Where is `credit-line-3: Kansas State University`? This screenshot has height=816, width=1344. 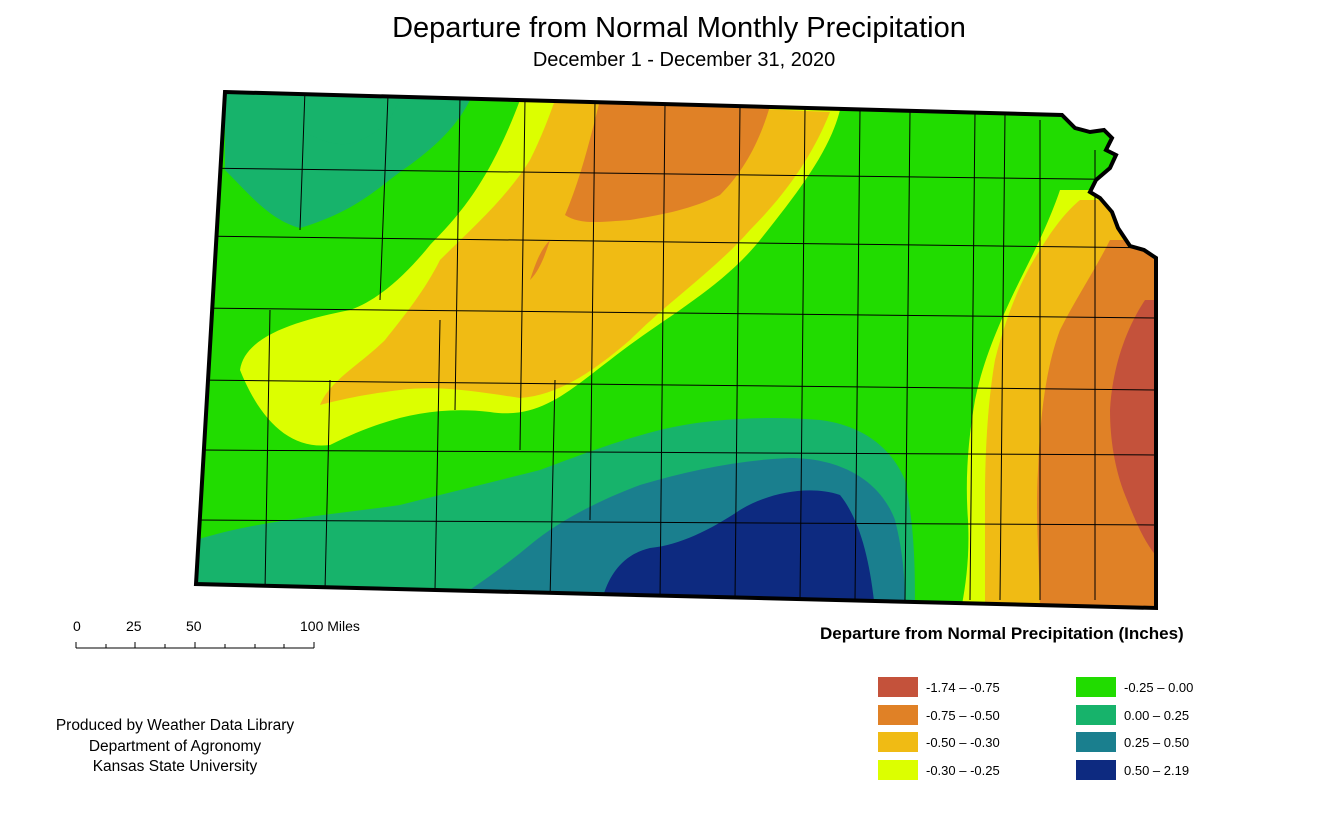 credit-line-3: Kansas State University is located at coordinates (175, 766).